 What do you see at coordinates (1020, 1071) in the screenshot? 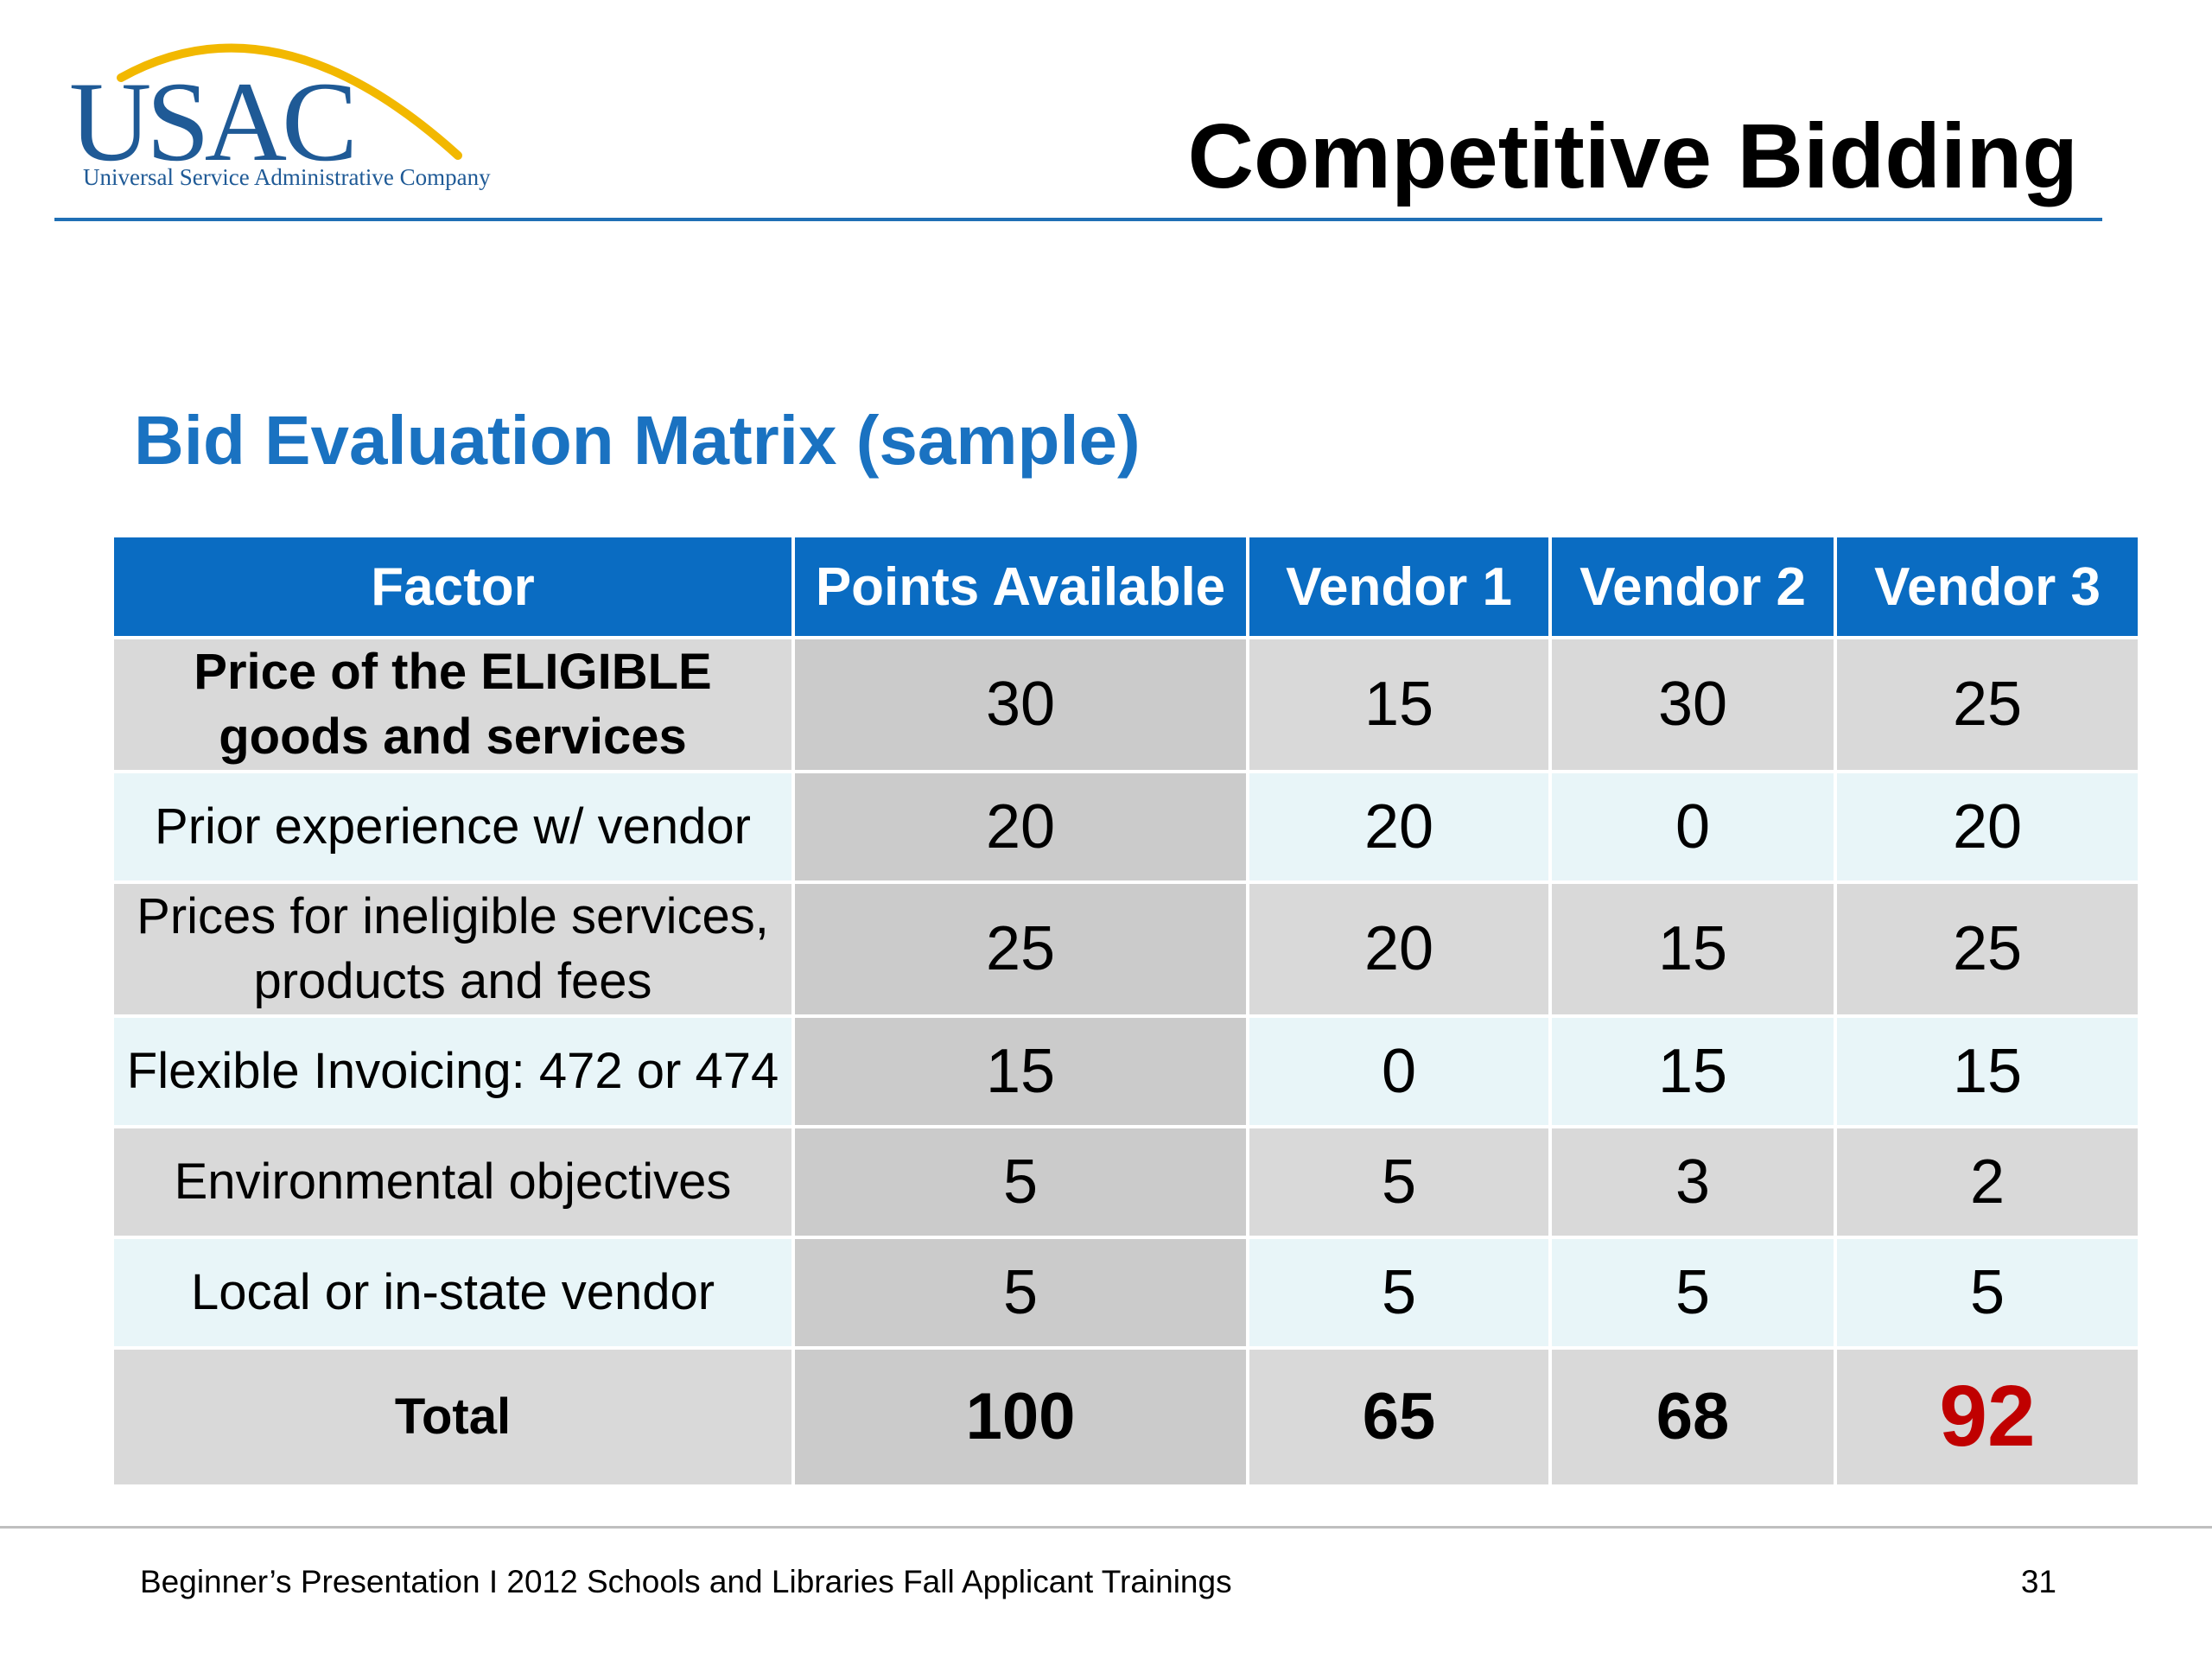
I see `points-cell: 15` at bounding box center [1020, 1071].